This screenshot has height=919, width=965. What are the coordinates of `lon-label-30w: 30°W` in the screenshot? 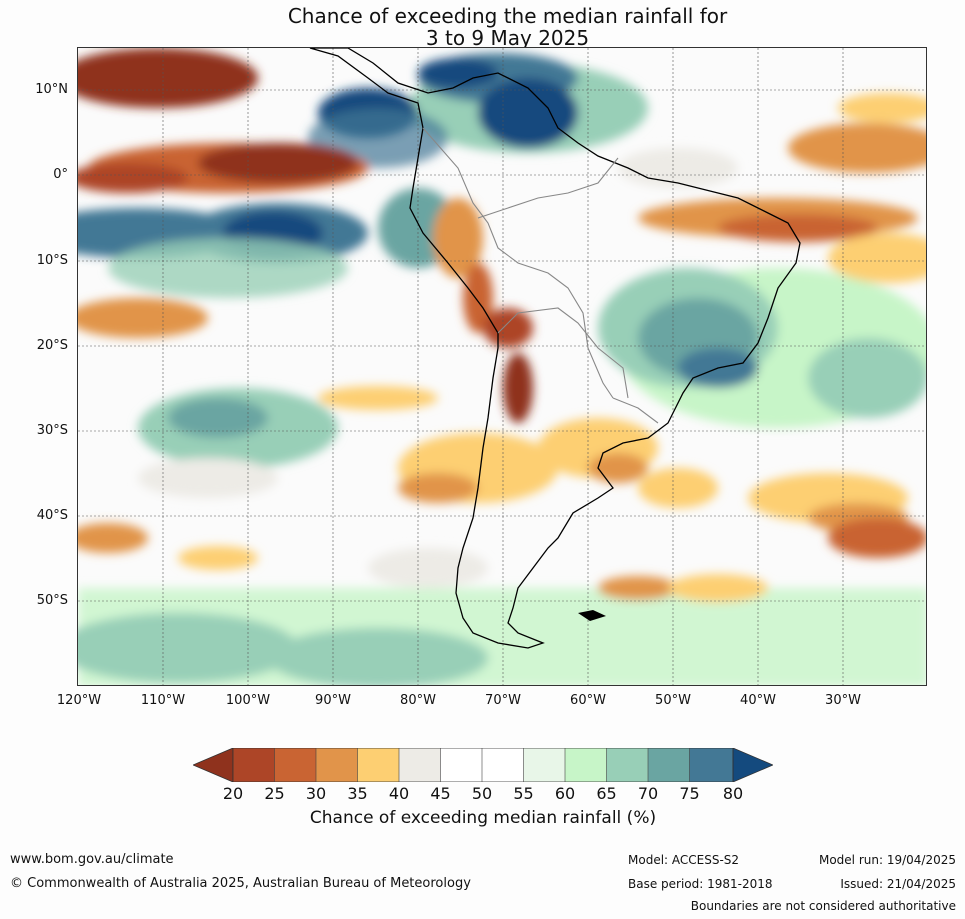 It's located at (843, 700).